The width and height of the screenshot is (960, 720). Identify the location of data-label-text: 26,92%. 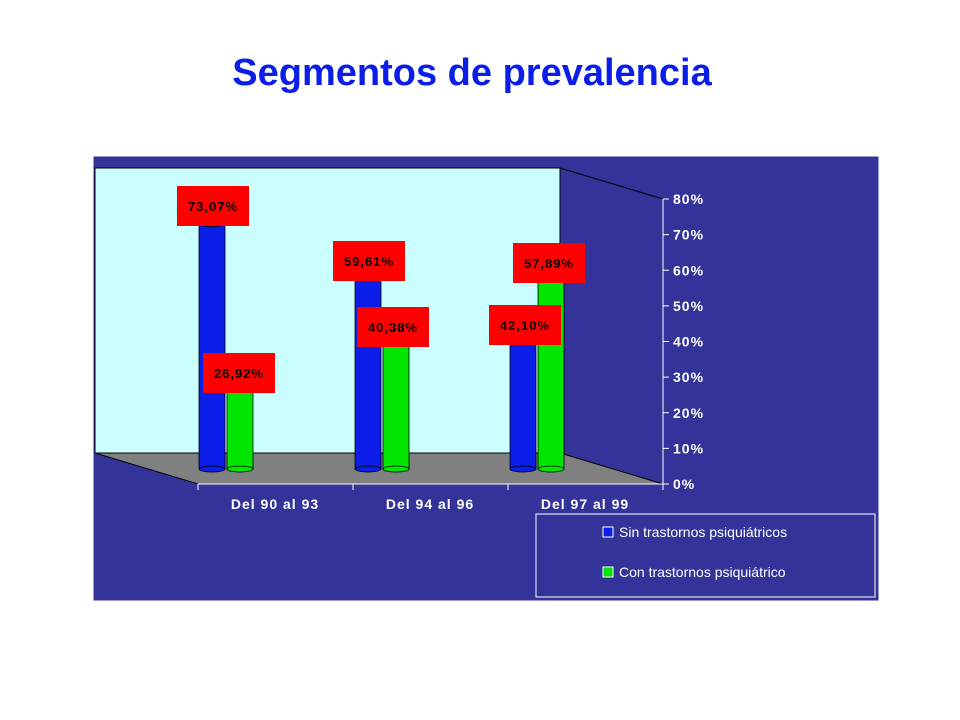
(239, 373).